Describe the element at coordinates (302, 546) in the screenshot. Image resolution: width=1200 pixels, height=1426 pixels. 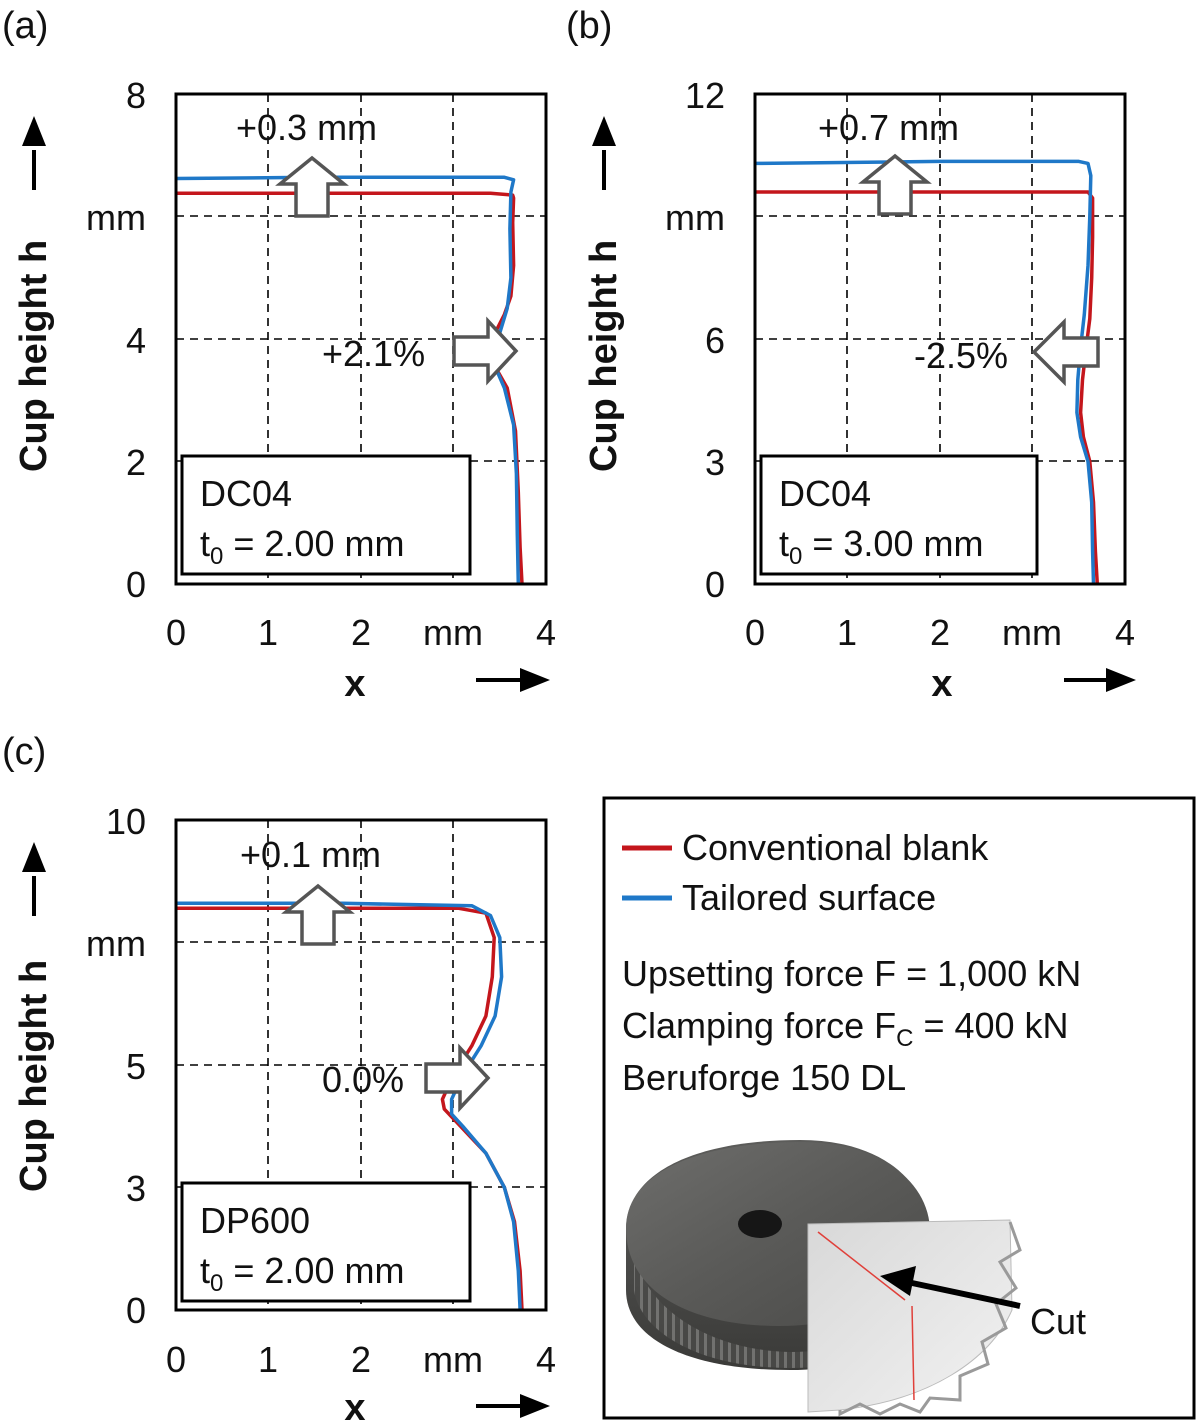
I see `panel-a-thickness: t0 = 2.00 mm` at that location.